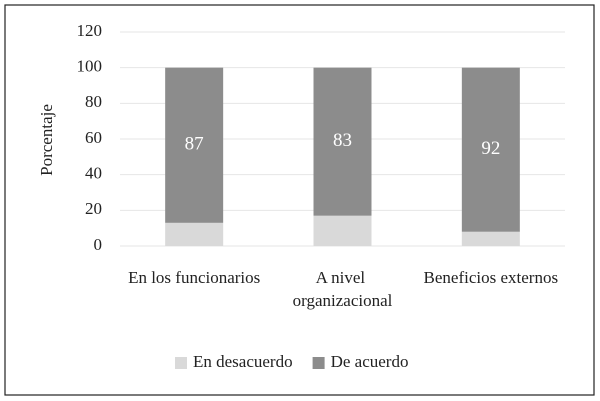  What do you see at coordinates (243, 361) in the screenshot?
I see `legend-label: En desacuerdo` at bounding box center [243, 361].